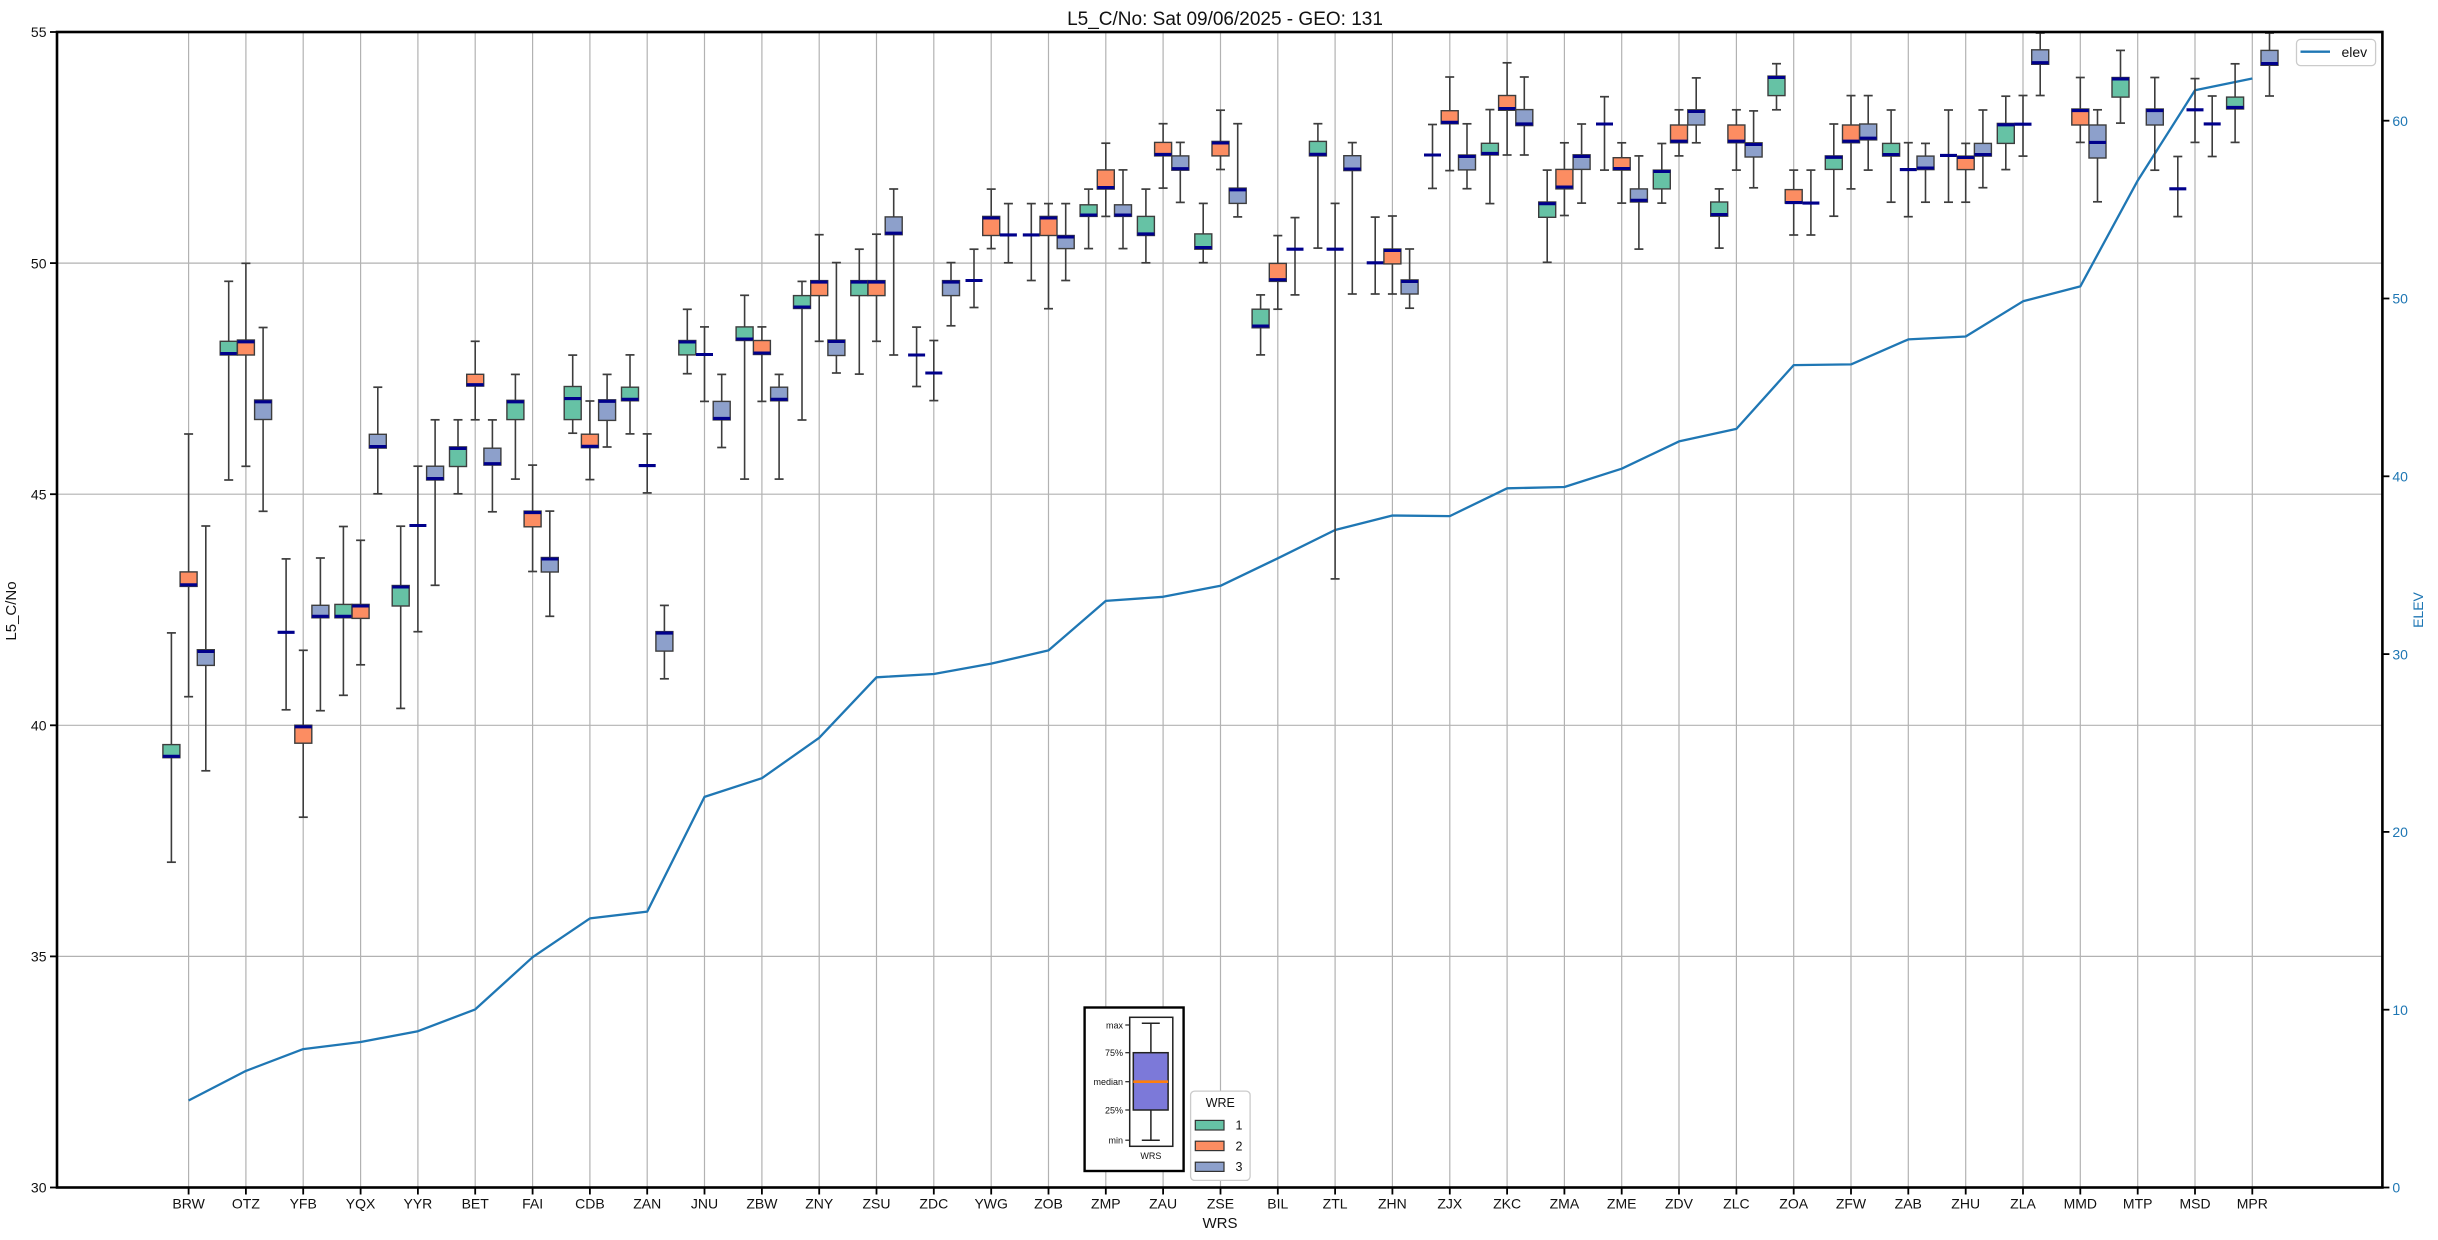 Image resolution: width=2438 pixels, height=1240 pixels. I want to click on svg-text: BIL, so click(1277, 1203).